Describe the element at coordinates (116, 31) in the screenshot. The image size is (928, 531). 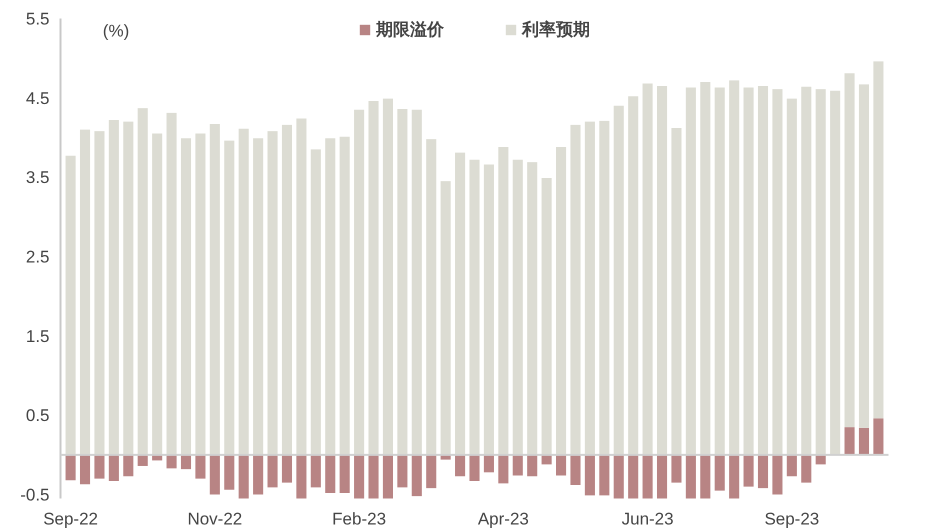
I see `y-axis-title: (%)` at that location.